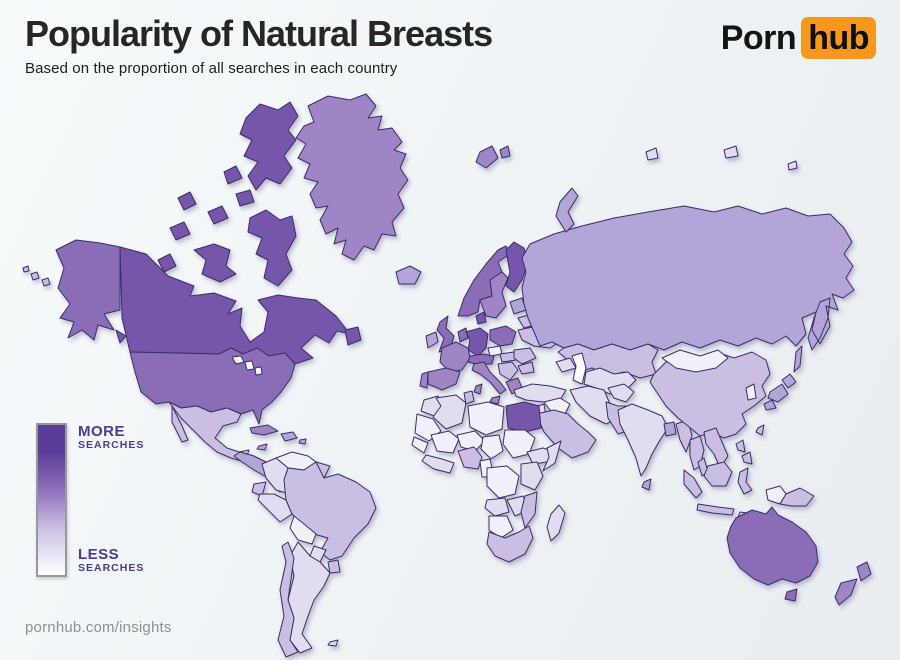 The width and height of the screenshot is (900, 660). I want to click on page-title: Popularity of Natural Breasts, so click(259, 33).